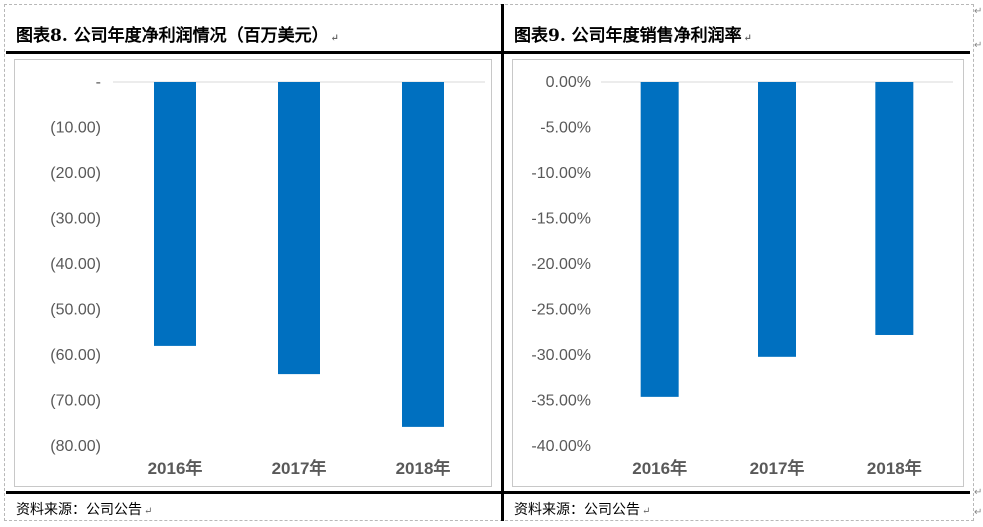 The width and height of the screenshot is (983, 527). I want to click on y-tick-label: -30.00%, so click(561, 355).